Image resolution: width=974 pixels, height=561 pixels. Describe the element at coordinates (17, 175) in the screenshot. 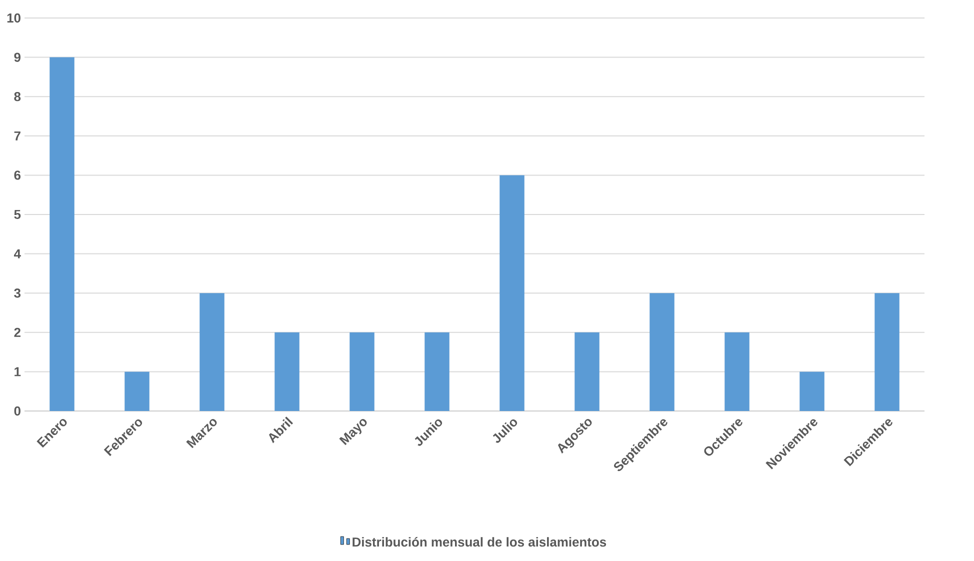

I see `y-tick-label: 6` at that location.